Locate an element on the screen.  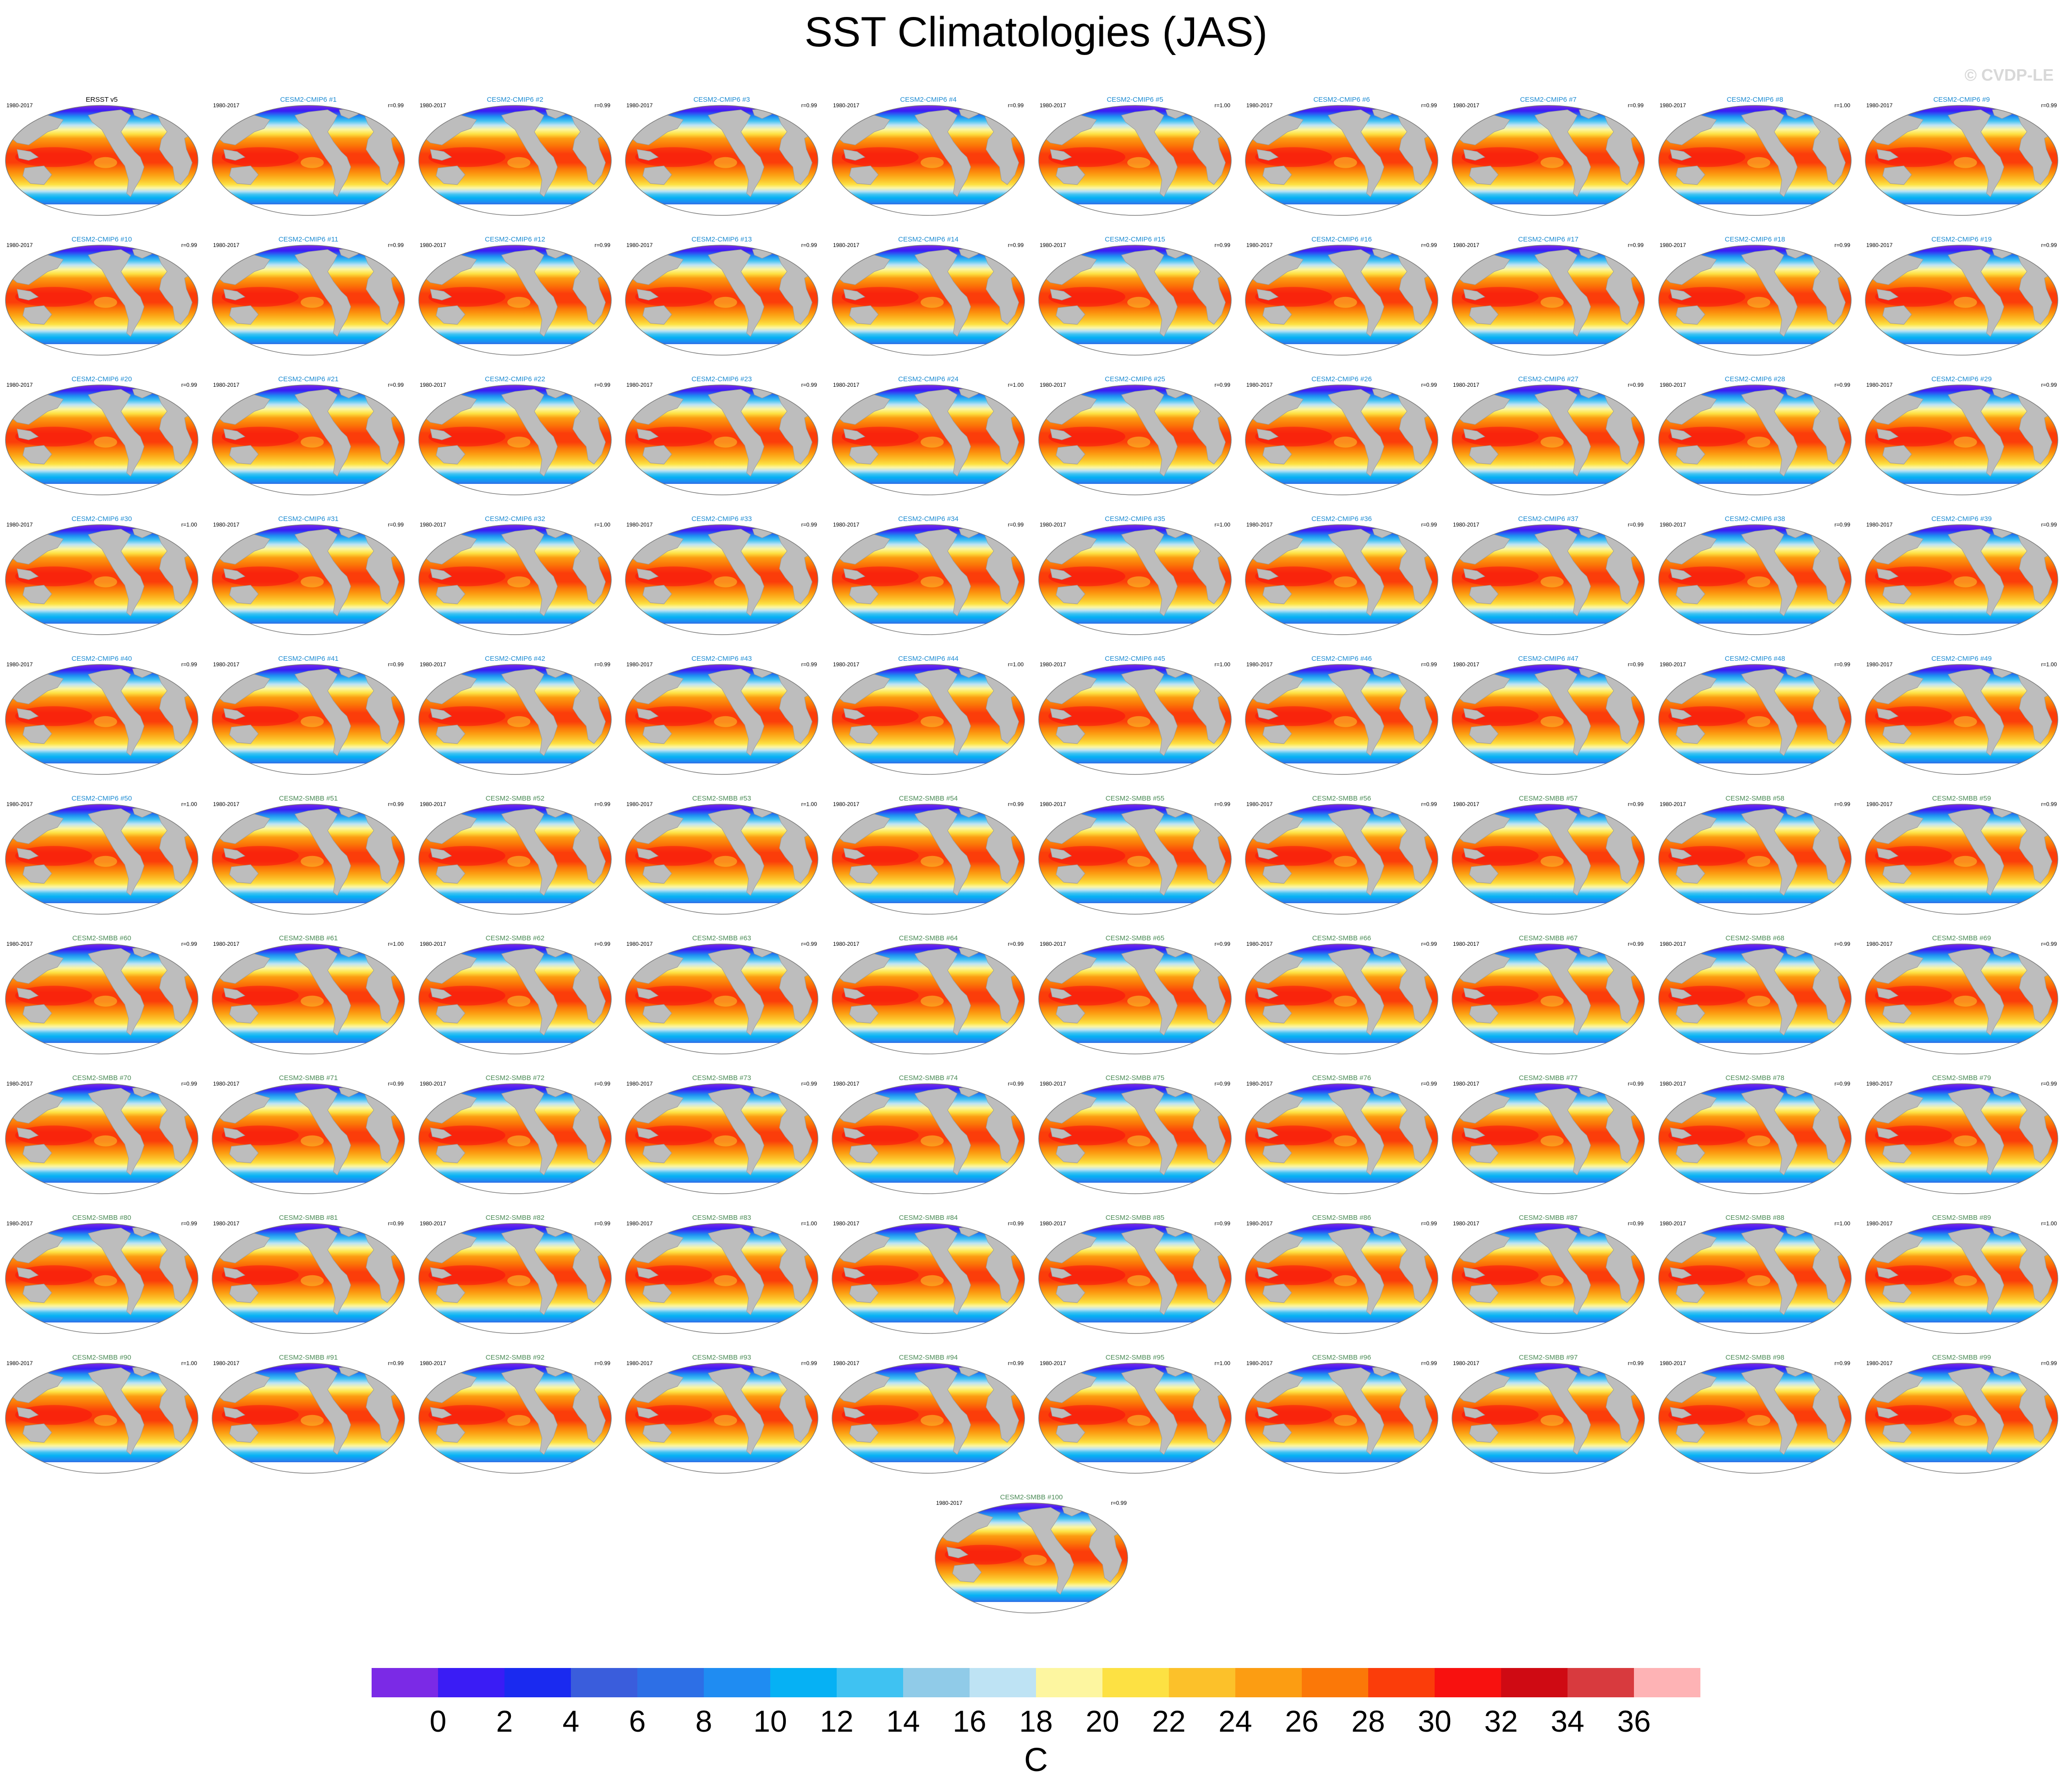
colorbar-tick-label: 6 is located at coordinates (637, 1721).